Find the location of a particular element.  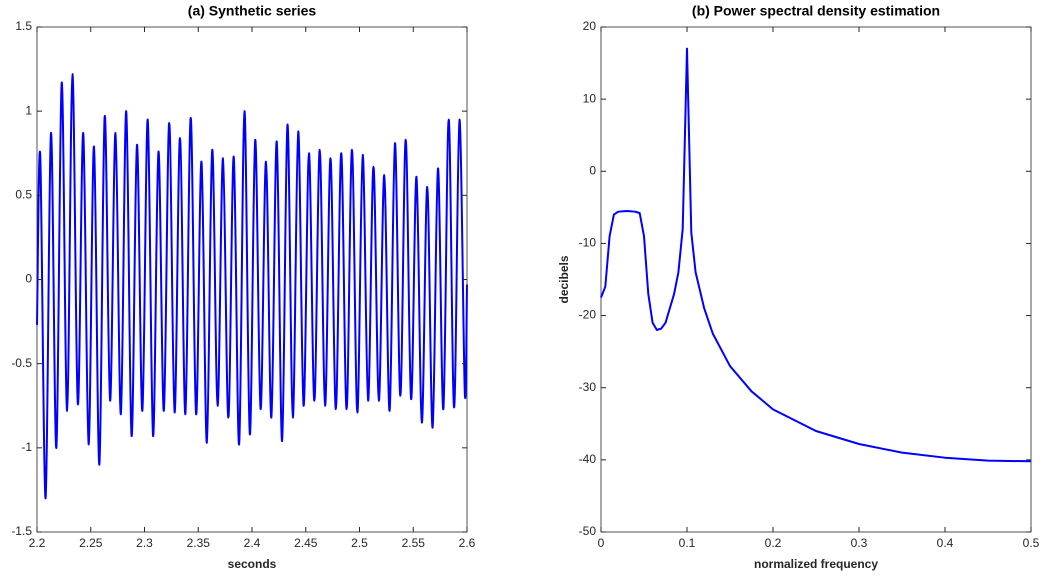

y-axis-label: decibels is located at coordinates (564, 279).